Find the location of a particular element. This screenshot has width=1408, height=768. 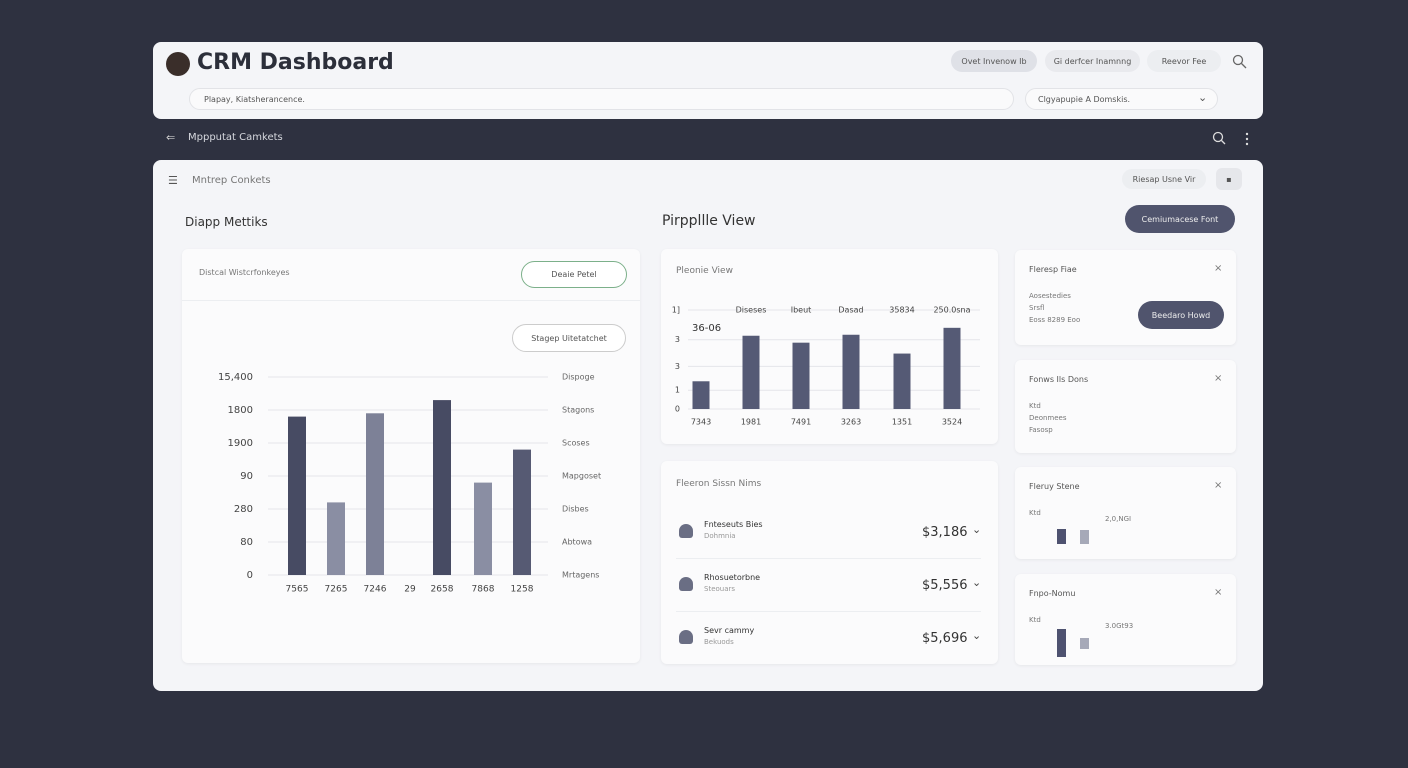

x-tick-label: 7246 is located at coordinates (375, 590).